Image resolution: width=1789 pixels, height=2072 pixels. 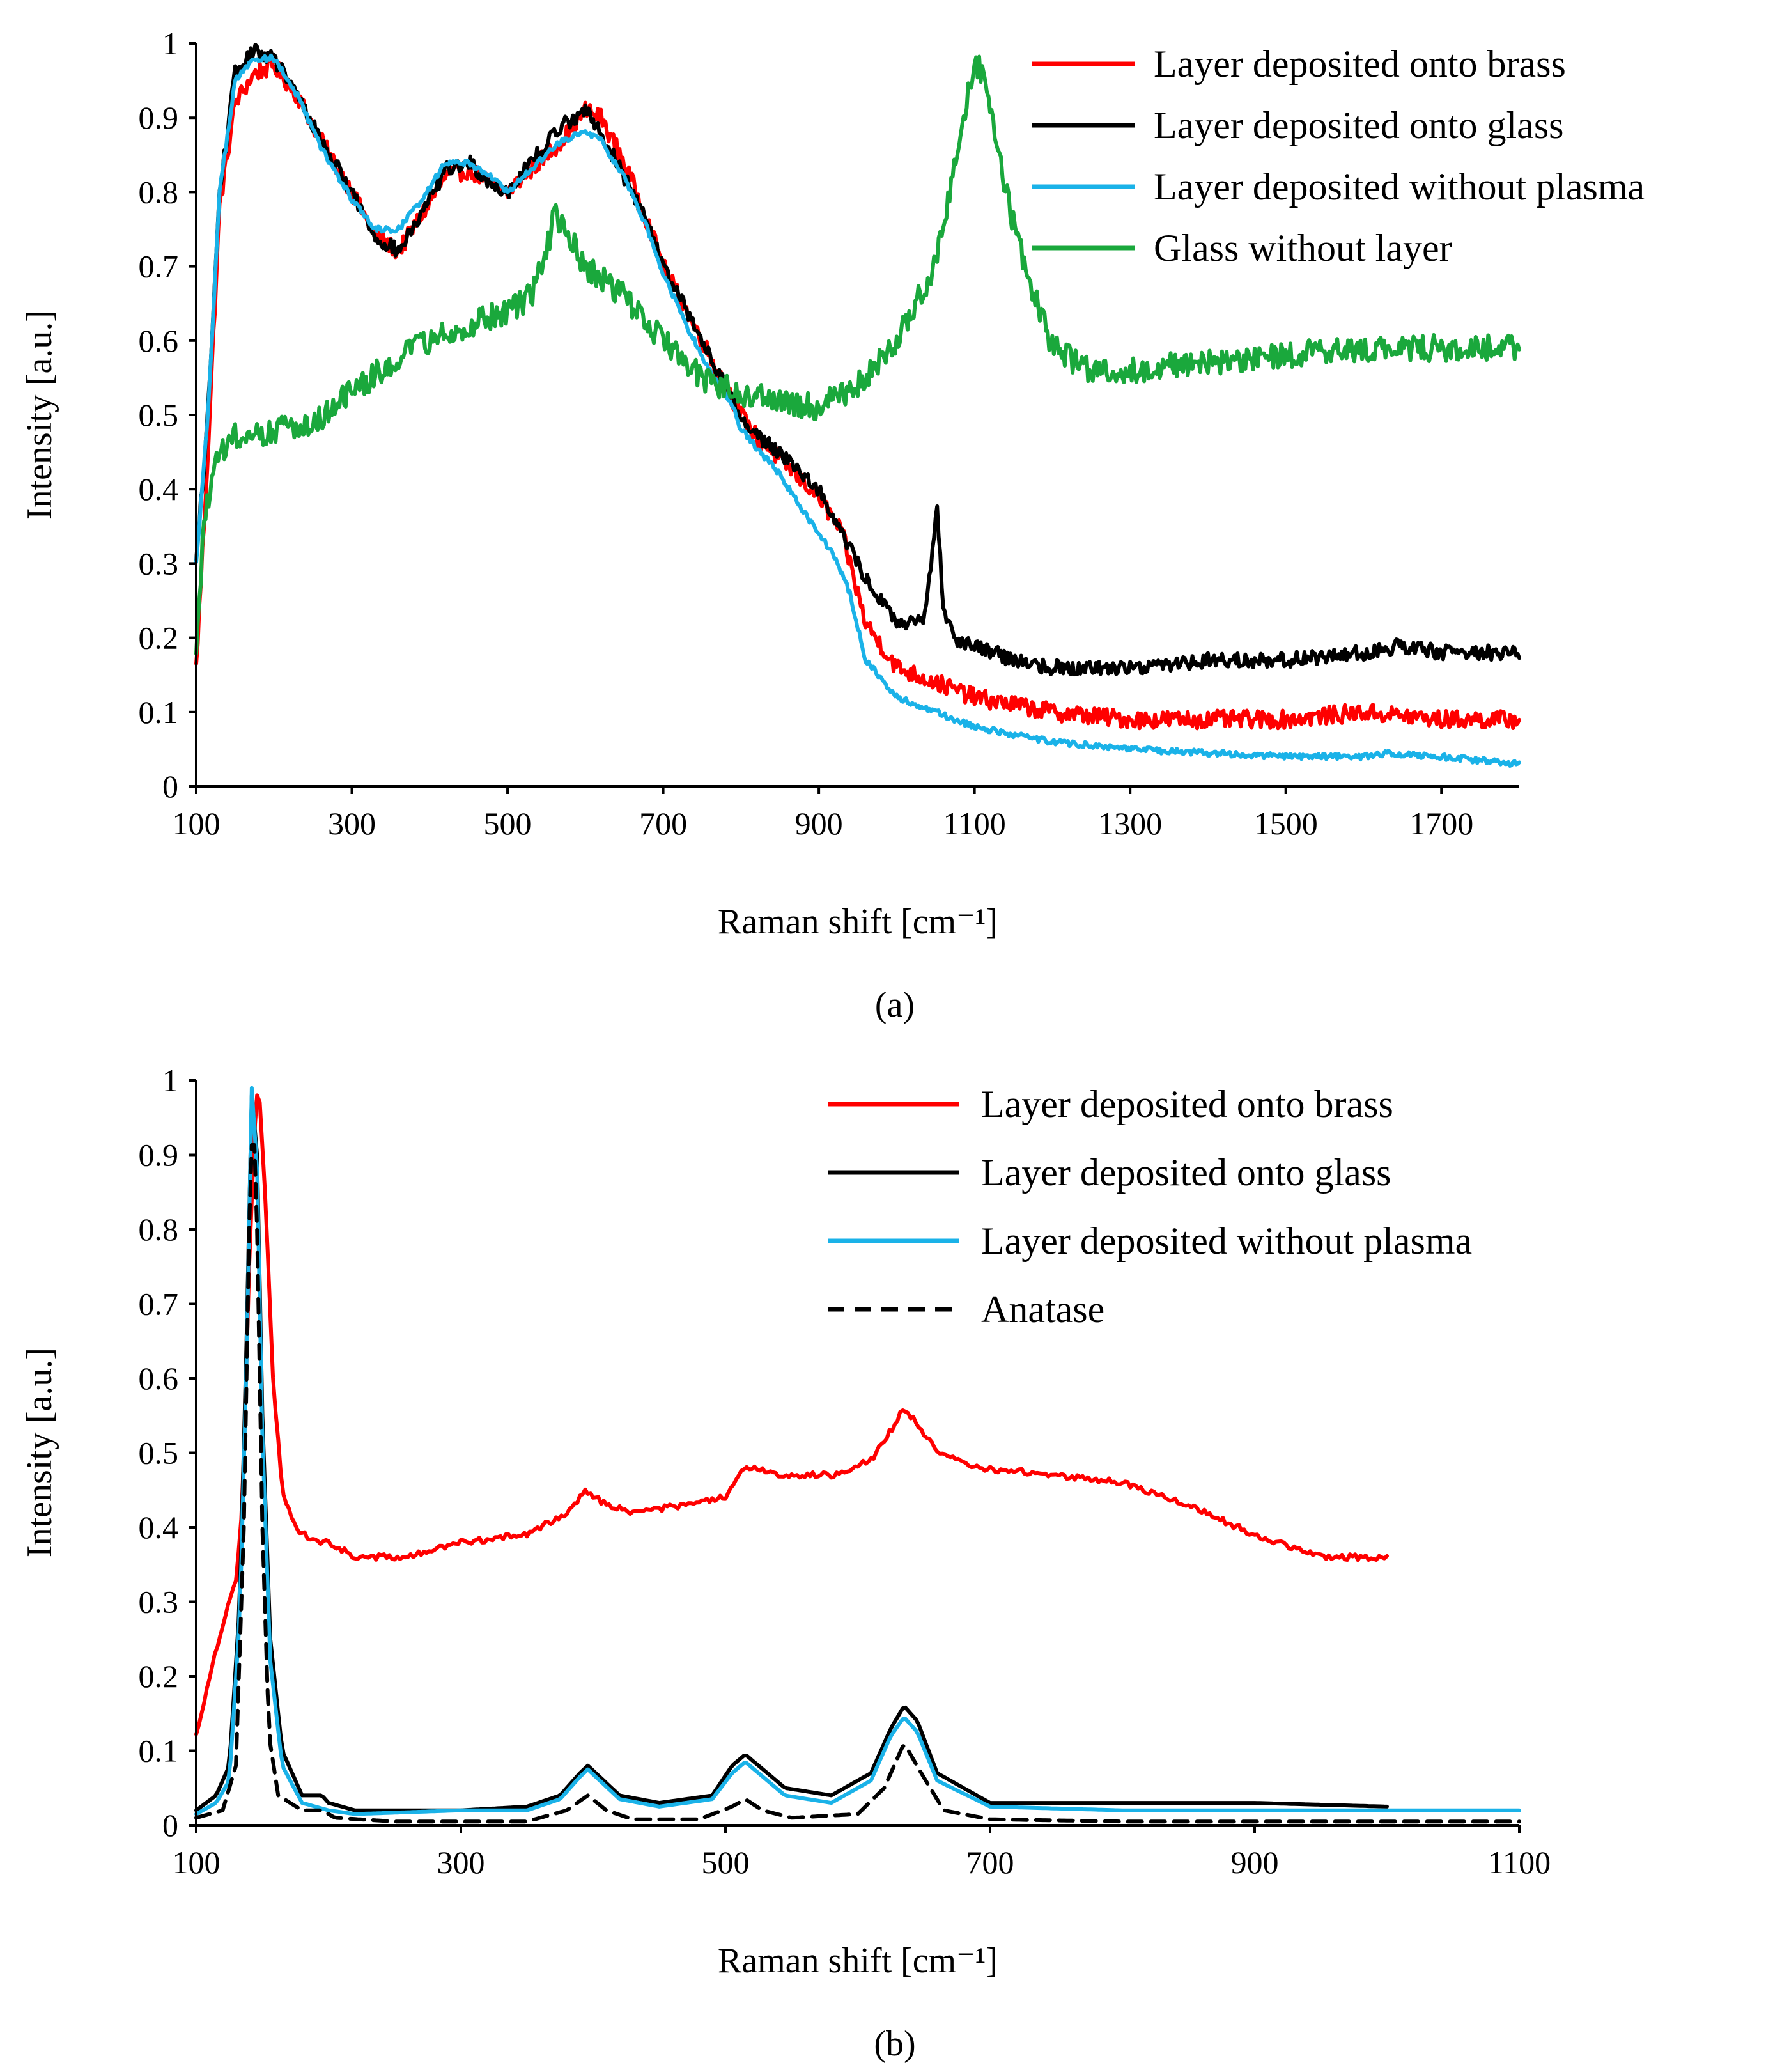 I want to click on x-tick-label: 1300, so click(x=1130, y=823).